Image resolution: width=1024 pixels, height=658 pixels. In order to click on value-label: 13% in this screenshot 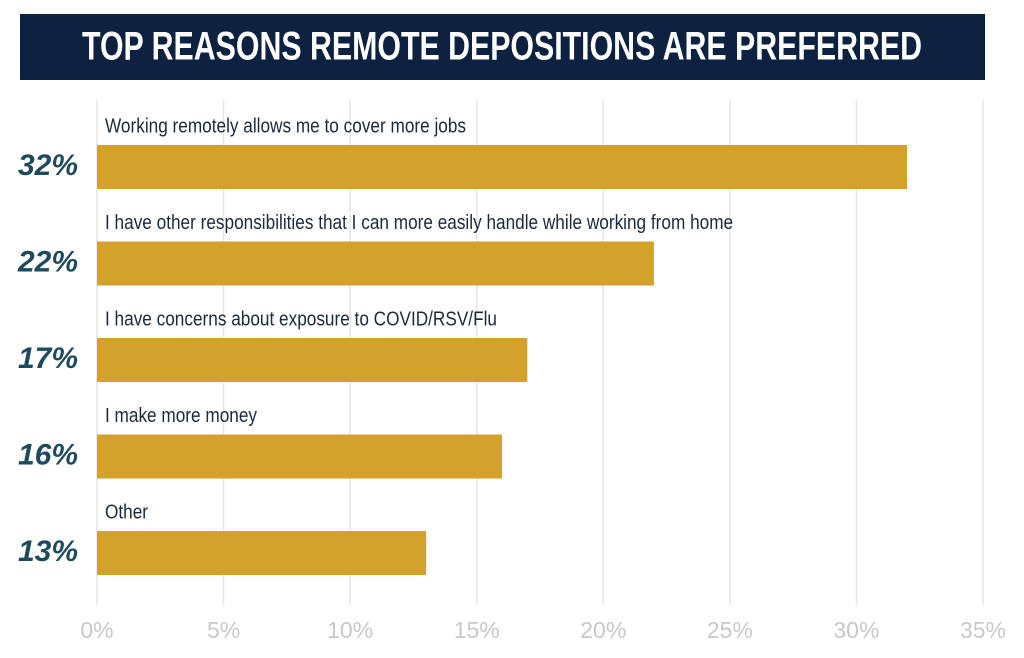, I will do `click(48, 551)`.